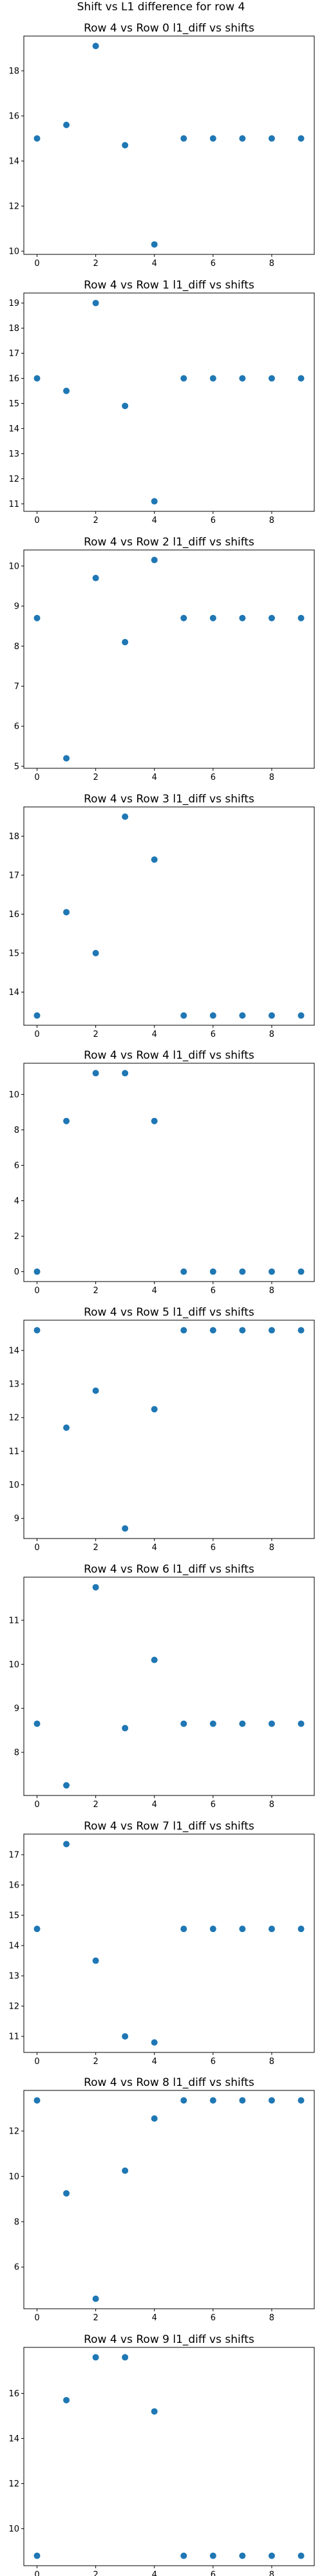  I want to click on subplot-title: Row 4 vs Row 2 l1_diff vs shifts, so click(169, 542).